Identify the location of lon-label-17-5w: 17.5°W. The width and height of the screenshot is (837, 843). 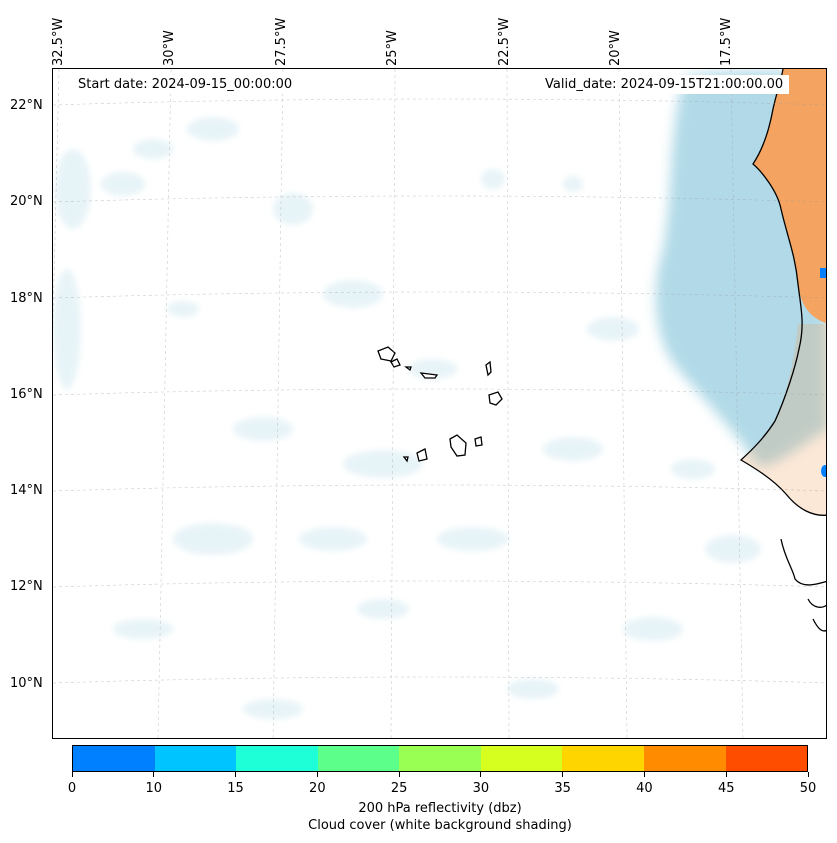
(726, 41).